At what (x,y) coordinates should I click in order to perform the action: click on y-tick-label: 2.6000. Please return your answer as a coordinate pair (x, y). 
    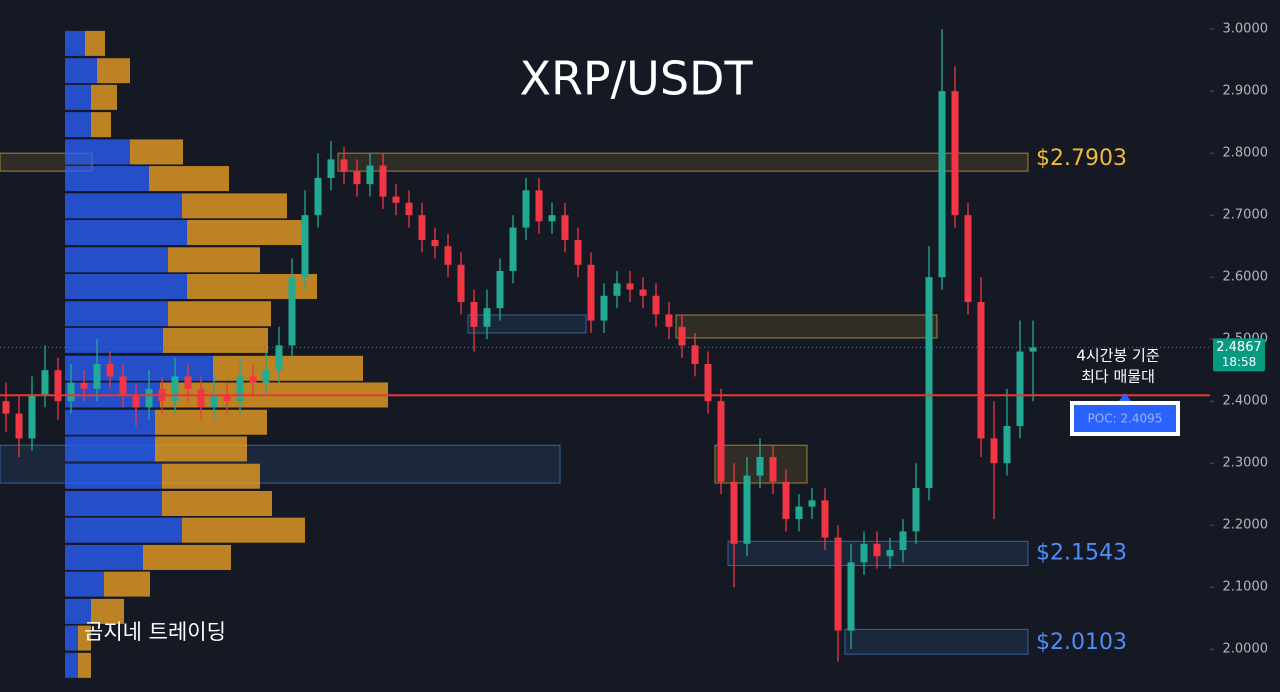
    Looking at the image, I should click on (1246, 277).